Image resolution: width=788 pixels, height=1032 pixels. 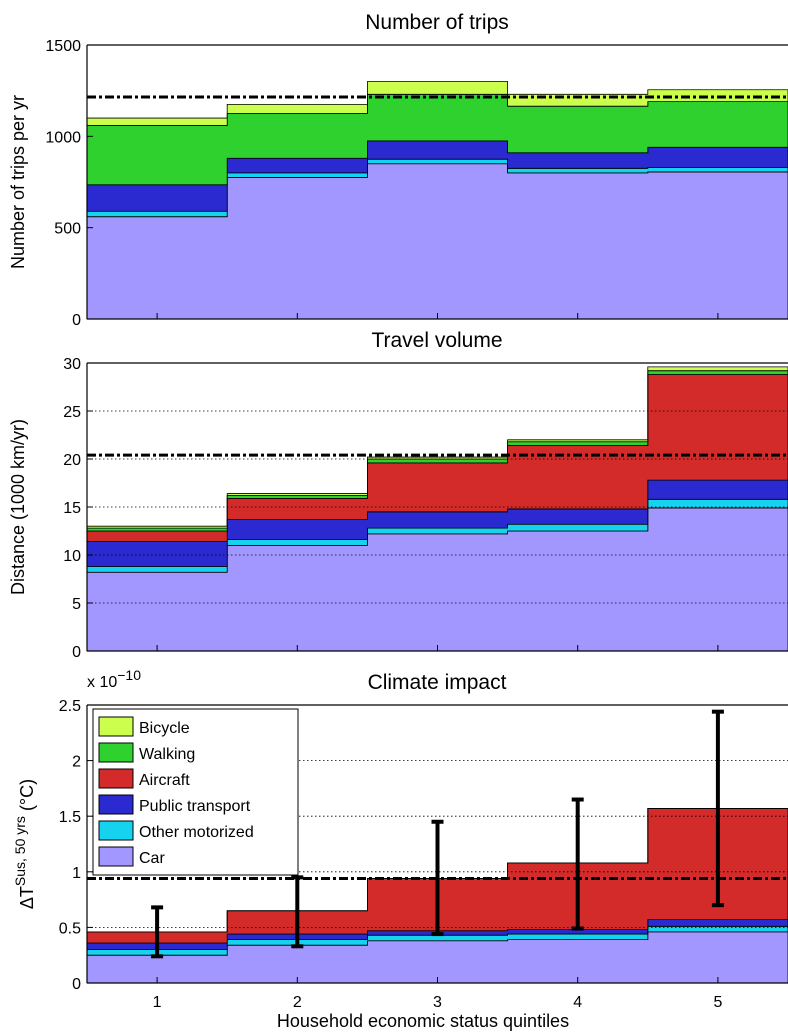 What do you see at coordinates (196, 832) in the screenshot?
I see `legend-label-other-motorized: Other motorized` at bounding box center [196, 832].